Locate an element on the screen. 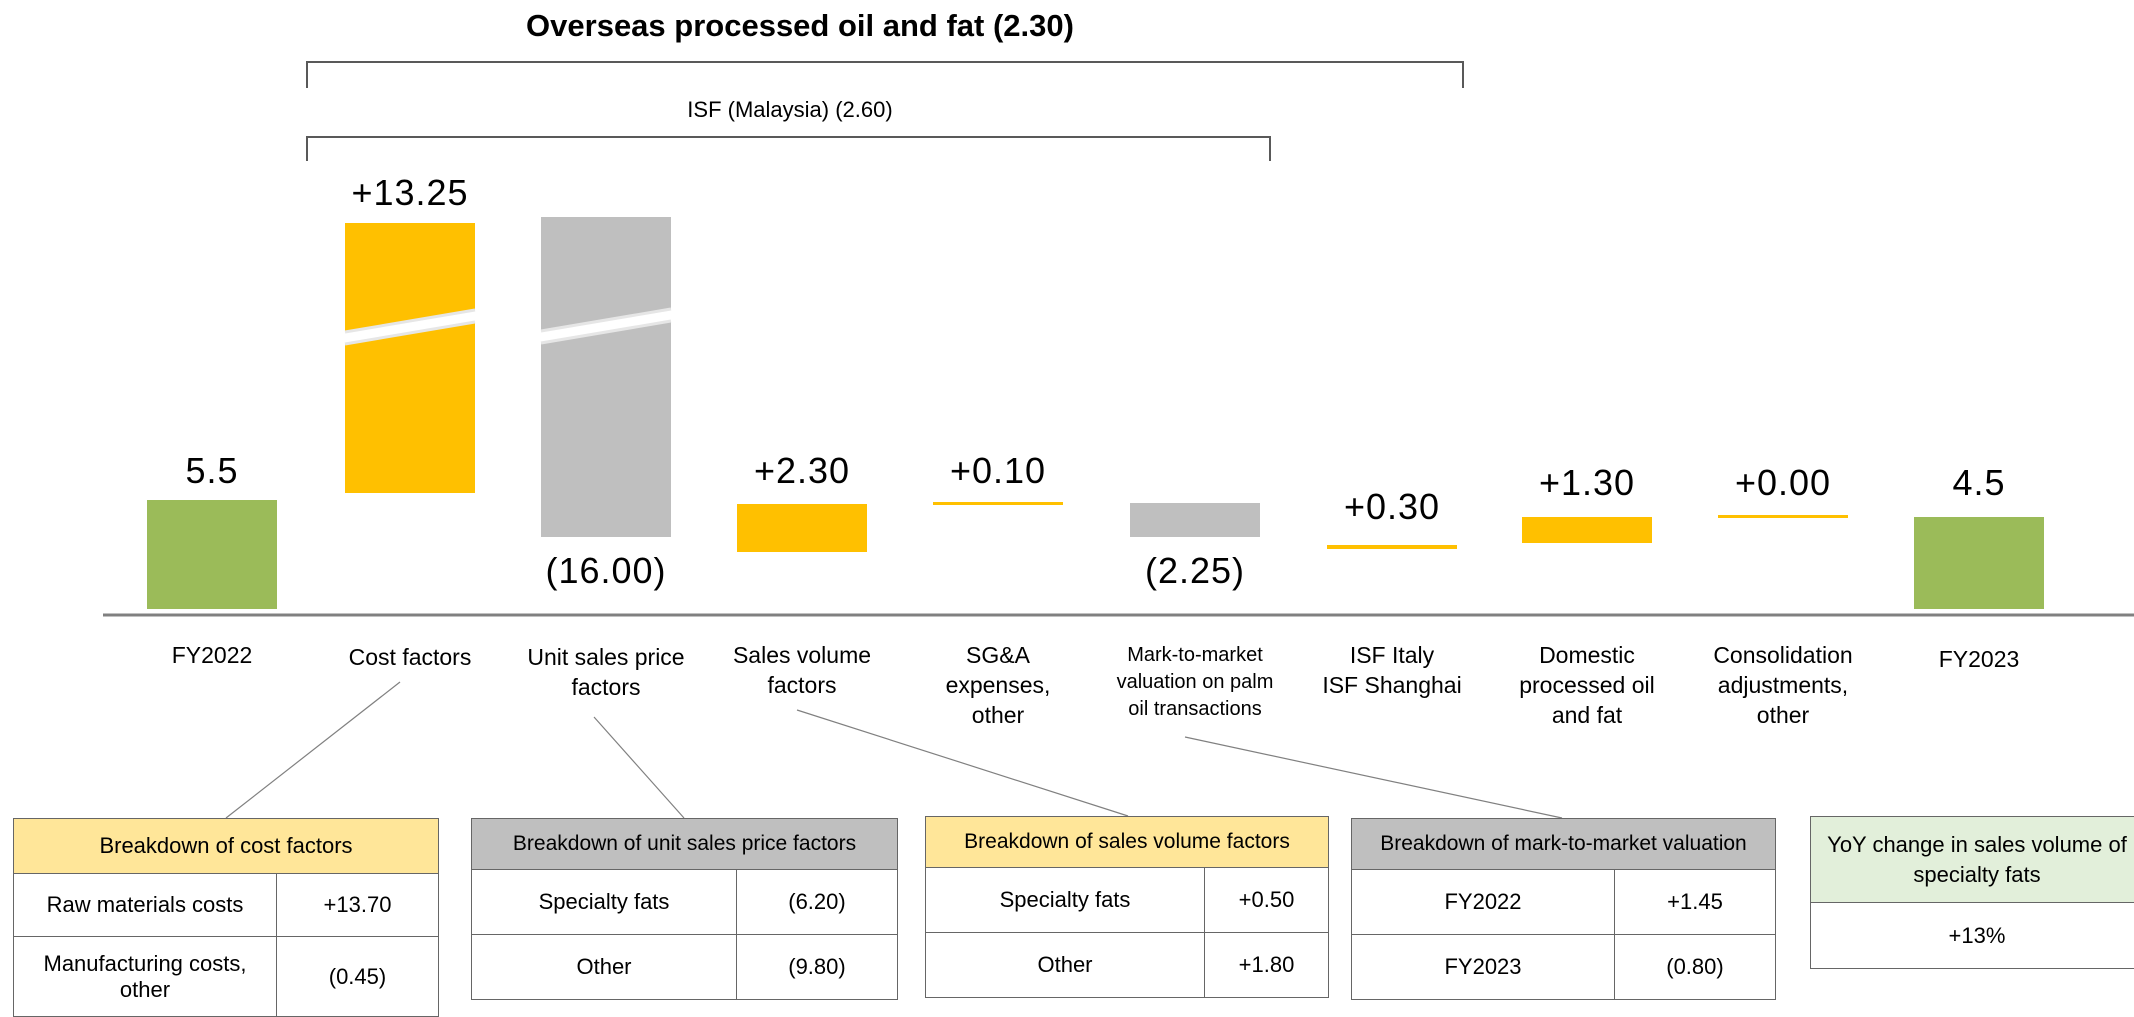  bar-mark-to-market-valuation-on-palm-oil-transactions is located at coordinates (1195, 520).